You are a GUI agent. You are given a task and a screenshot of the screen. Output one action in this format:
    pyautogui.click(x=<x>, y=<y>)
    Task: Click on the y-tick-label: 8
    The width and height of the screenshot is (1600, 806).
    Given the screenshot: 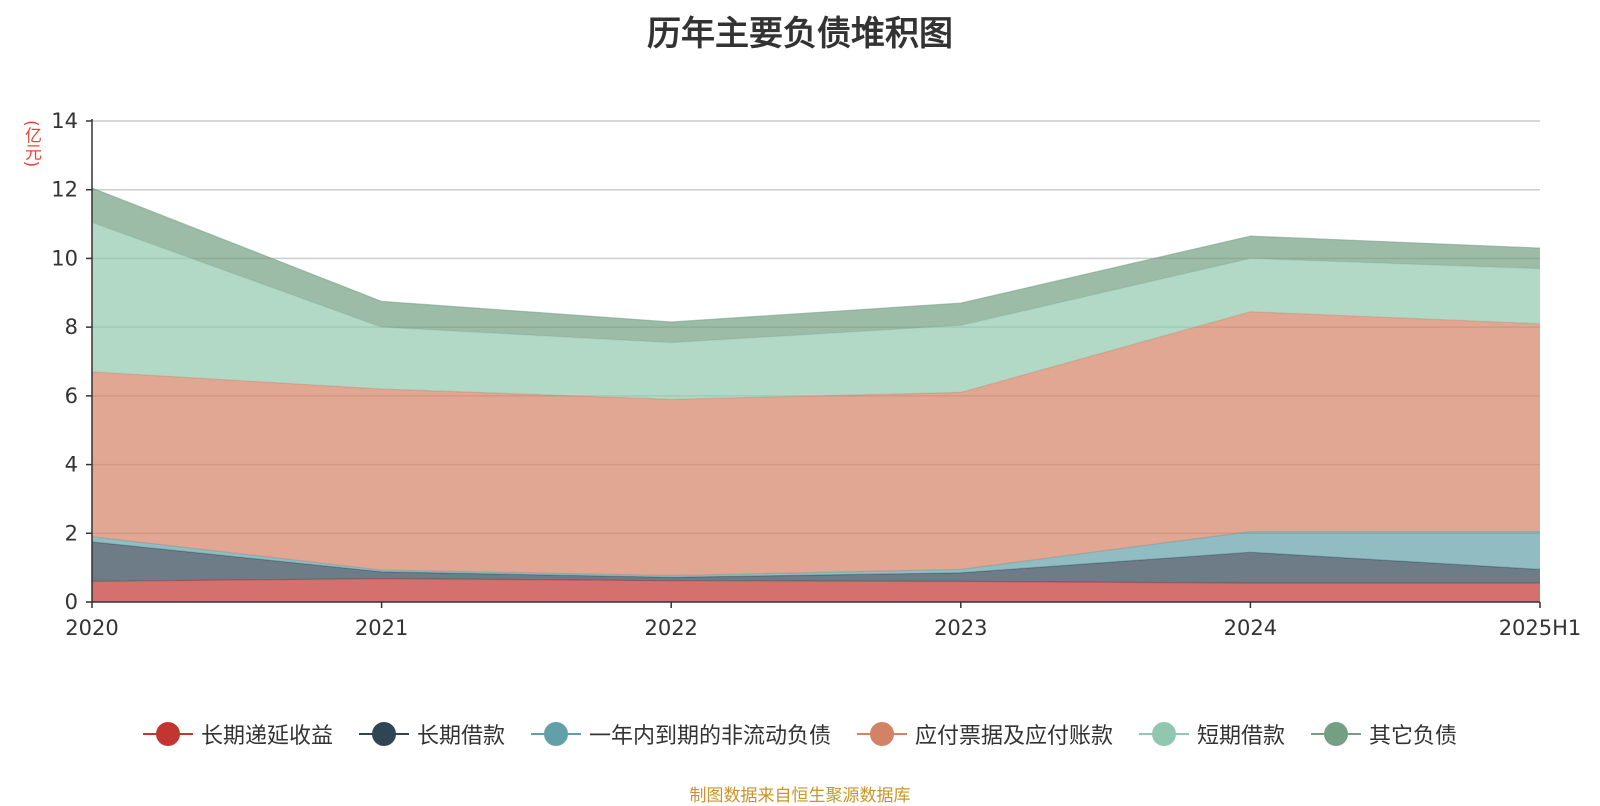 What is the action you would take?
    pyautogui.click(x=71, y=327)
    